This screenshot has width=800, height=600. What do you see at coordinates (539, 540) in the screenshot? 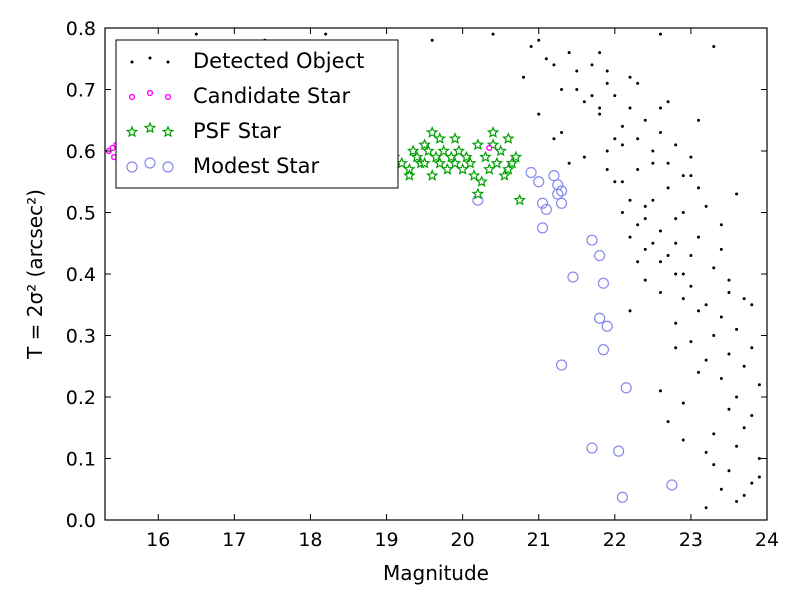
I see `x-tick-label: 21` at bounding box center [539, 540].